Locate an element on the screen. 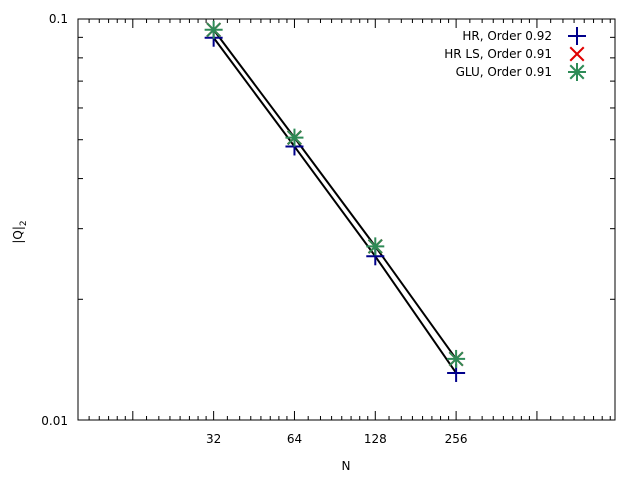 This screenshot has height=484, width=640. legend-label: HR LS, Order 0.91 is located at coordinates (498, 54).